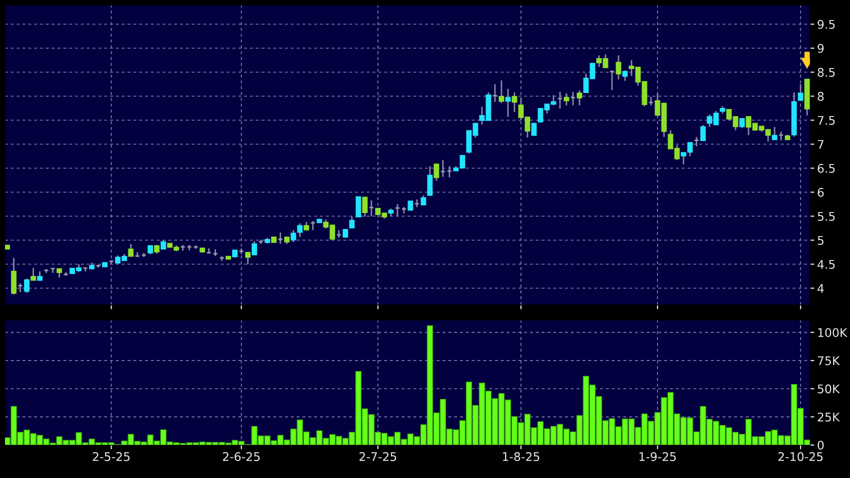  What do you see at coordinates (821, 240) in the screenshot?
I see `y-tick-label: 5` at bounding box center [821, 240].